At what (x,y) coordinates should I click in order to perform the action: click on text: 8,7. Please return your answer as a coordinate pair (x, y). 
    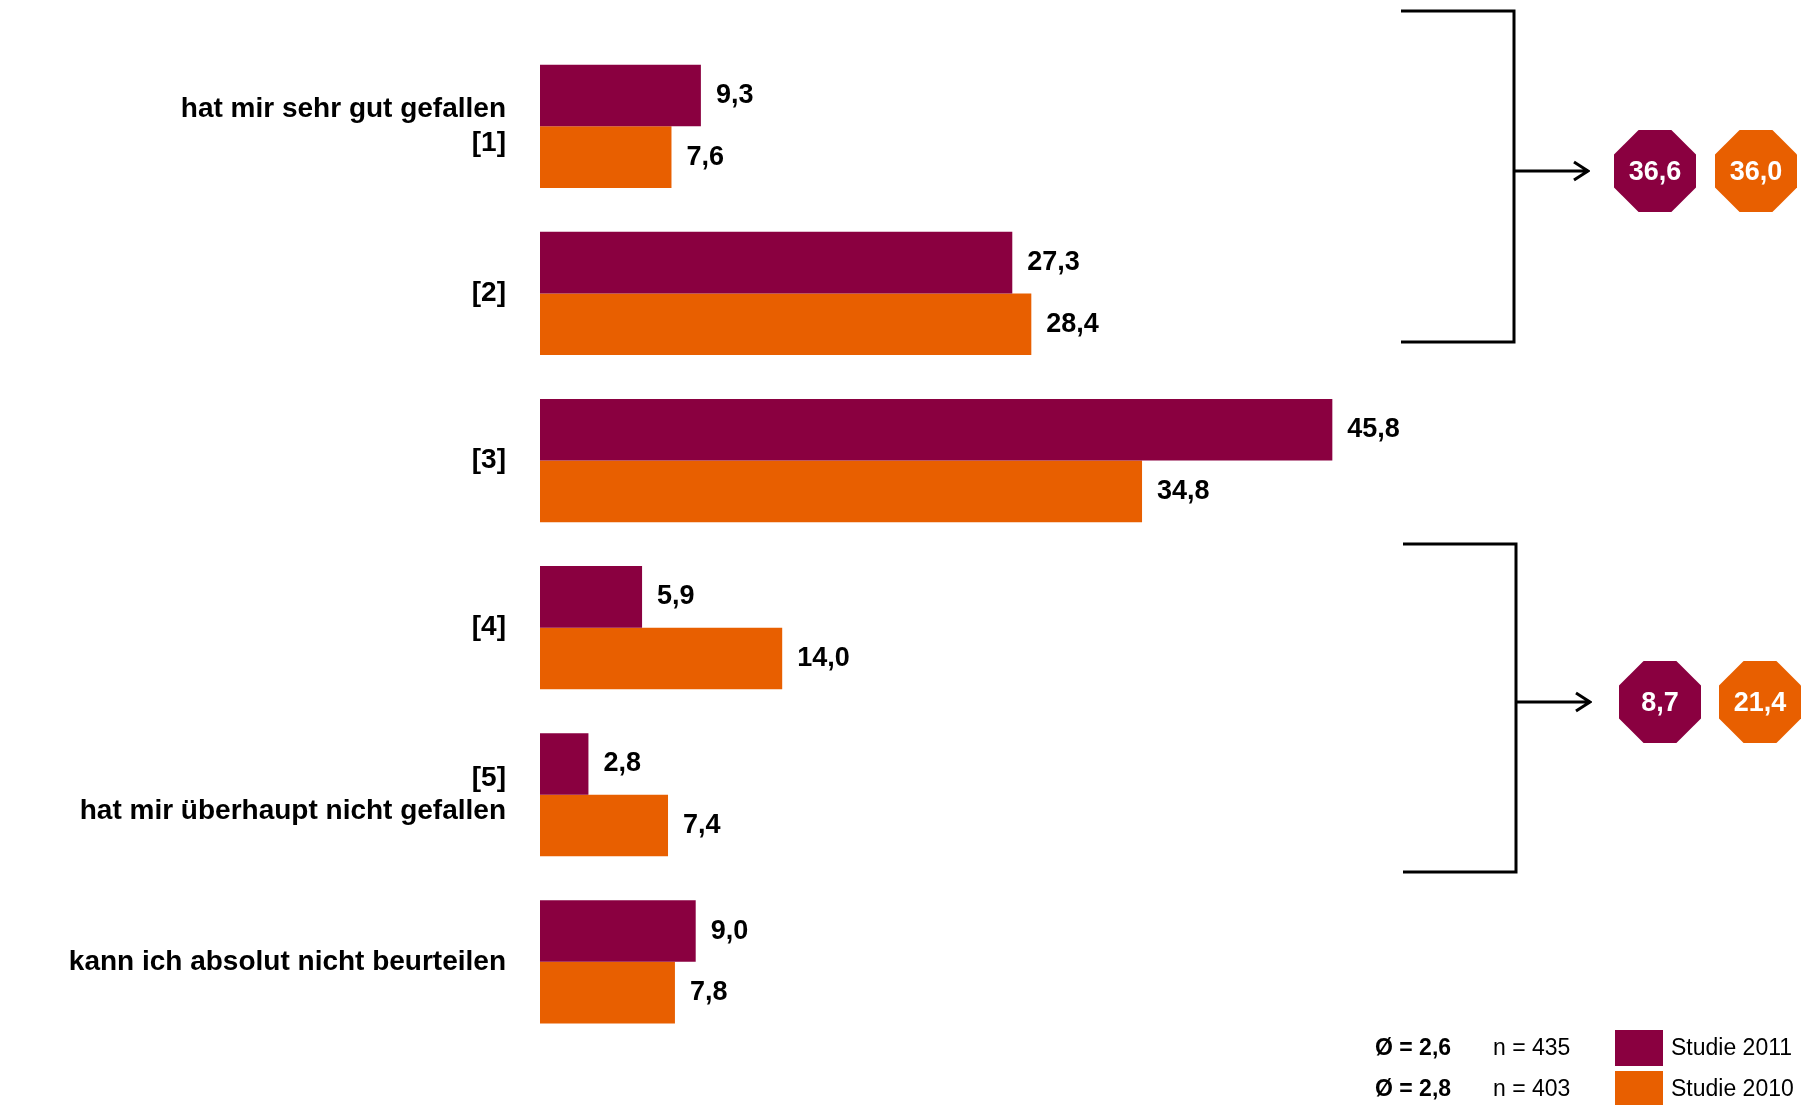
    Looking at the image, I should click on (1660, 702).